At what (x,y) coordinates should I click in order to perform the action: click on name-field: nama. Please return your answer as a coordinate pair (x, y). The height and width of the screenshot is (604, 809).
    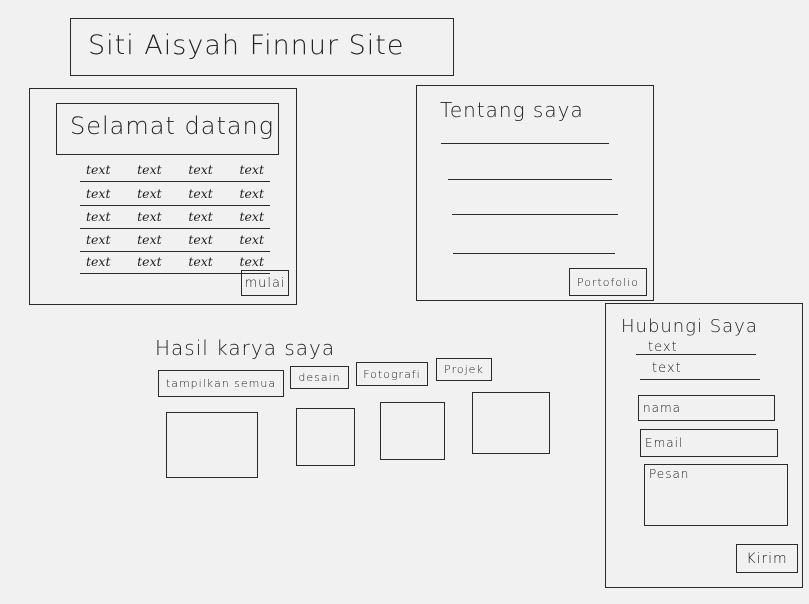
    Looking at the image, I should click on (706, 408).